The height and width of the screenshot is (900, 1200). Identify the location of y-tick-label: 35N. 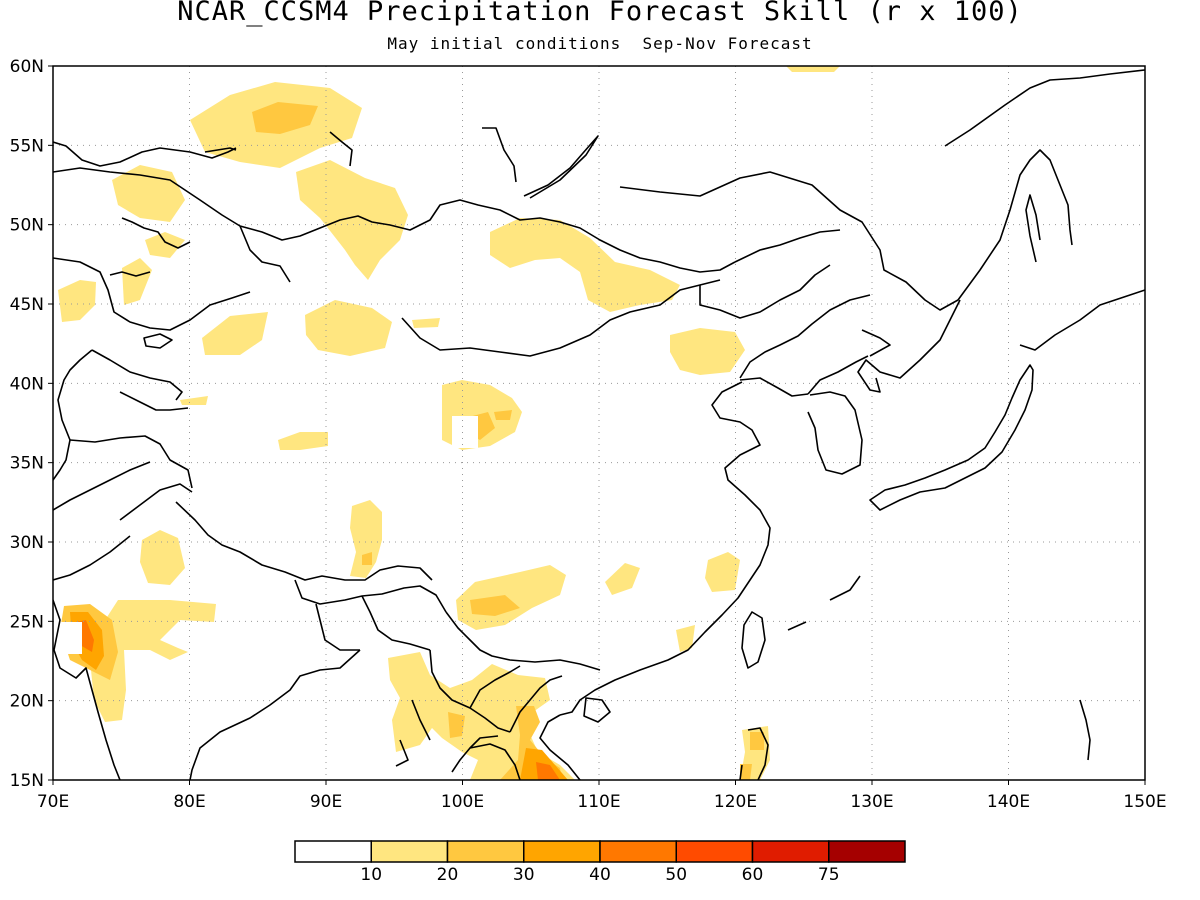
(27, 464).